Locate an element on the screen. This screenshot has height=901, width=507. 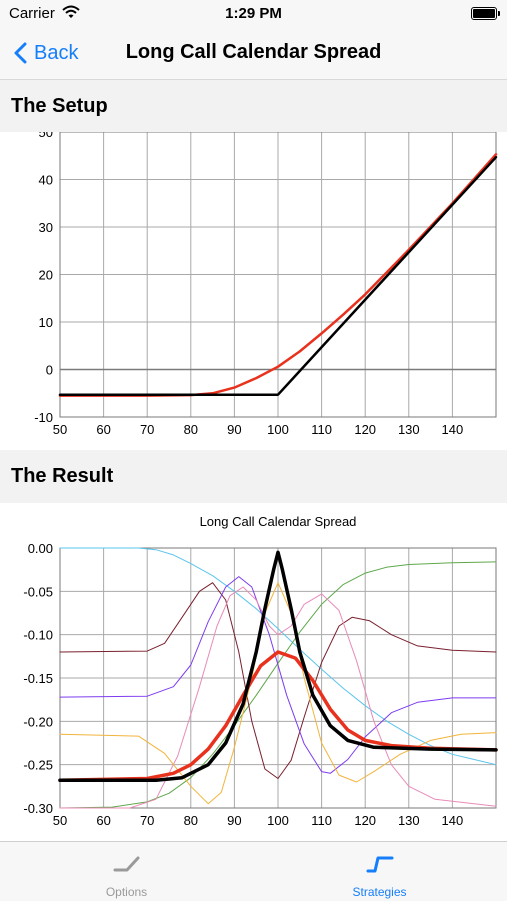
tab-options: Options is located at coordinates (126, 871).